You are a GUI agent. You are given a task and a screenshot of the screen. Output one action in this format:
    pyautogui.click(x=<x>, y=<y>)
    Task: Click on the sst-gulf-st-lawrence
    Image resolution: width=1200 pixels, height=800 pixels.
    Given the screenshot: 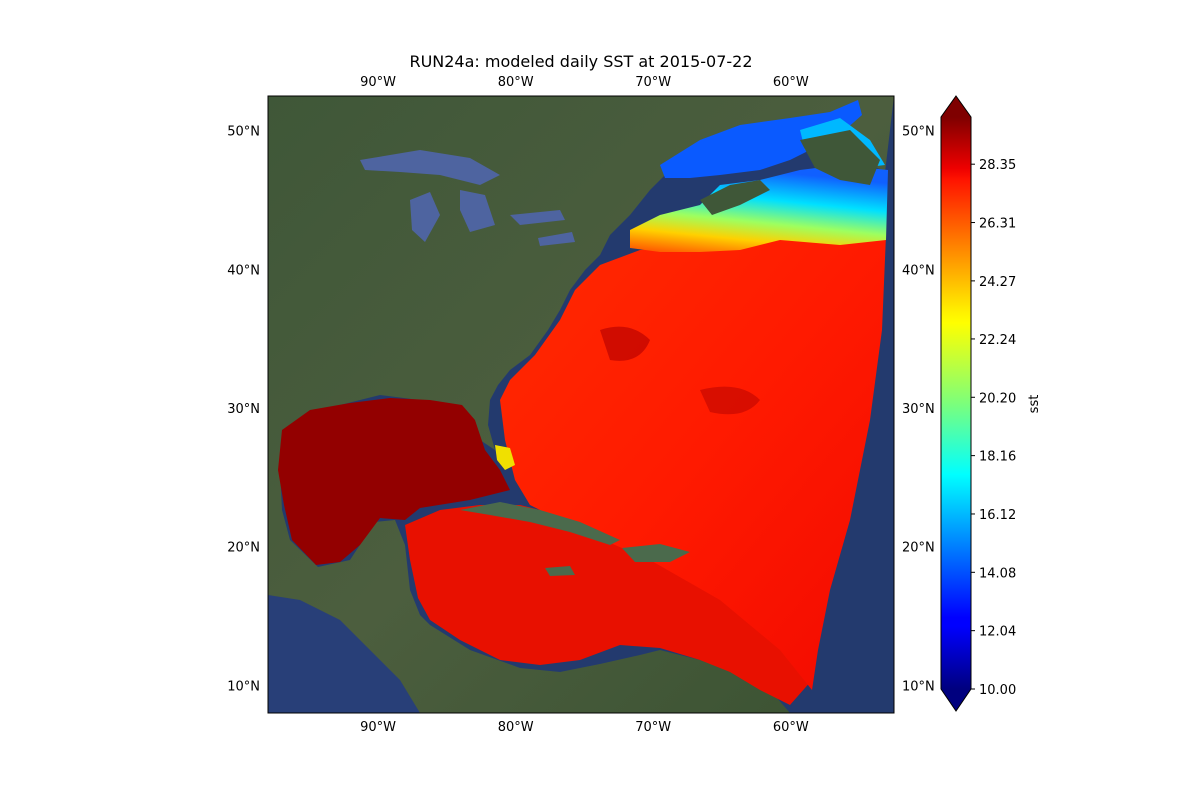 What is the action you would take?
    pyautogui.click(x=761, y=139)
    